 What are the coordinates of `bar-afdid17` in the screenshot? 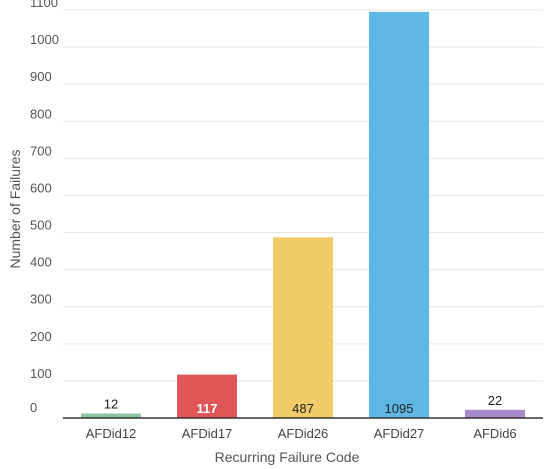 It's located at (207, 396).